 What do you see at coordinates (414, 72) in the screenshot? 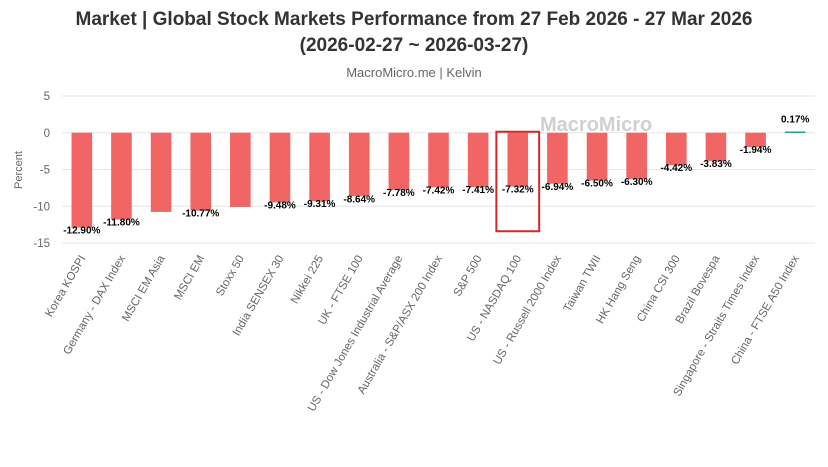
I see `chart-credit: MacroMicro.me | Kelvin` at bounding box center [414, 72].